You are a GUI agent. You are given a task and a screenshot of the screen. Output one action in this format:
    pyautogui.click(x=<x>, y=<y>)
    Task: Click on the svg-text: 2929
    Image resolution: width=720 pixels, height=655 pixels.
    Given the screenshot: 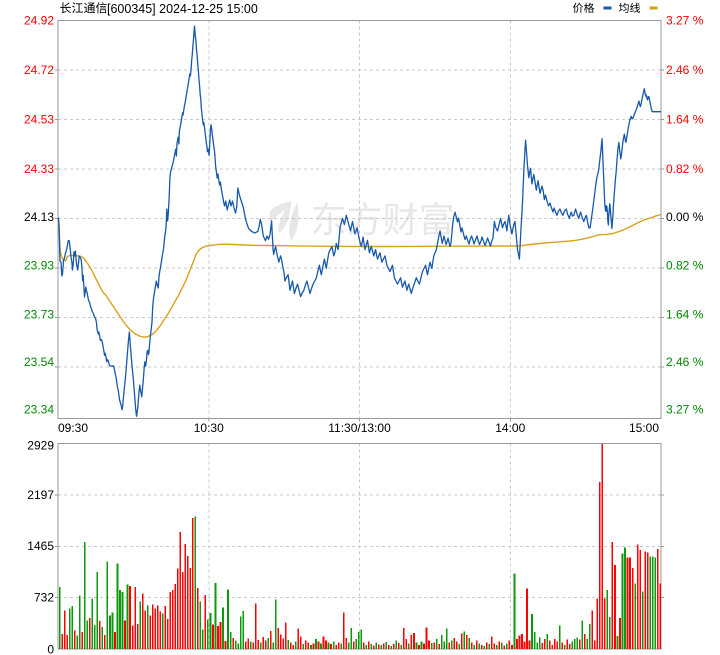 What is the action you would take?
    pyautogui.click(x=40, y=446)
    